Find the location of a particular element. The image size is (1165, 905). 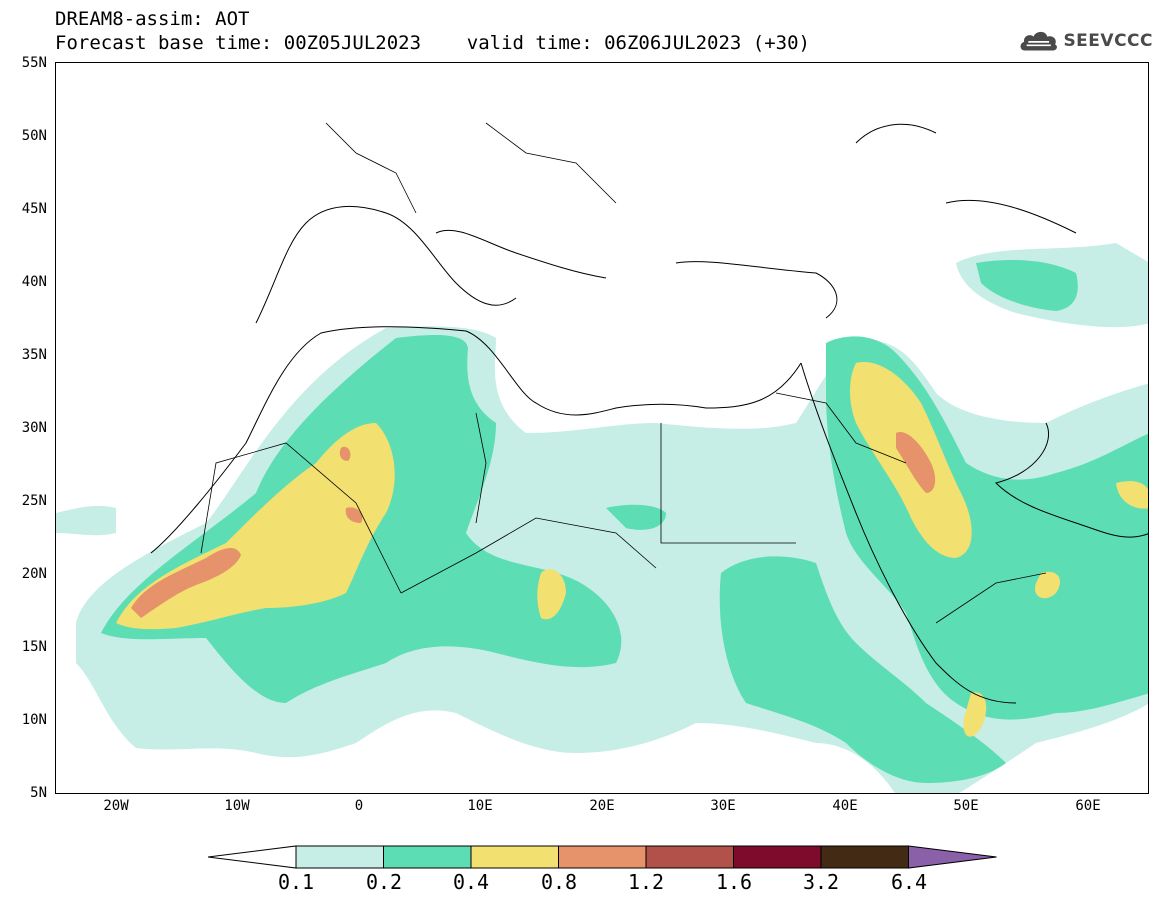

colorbar-label: 0.8 is located at coordinates (559, 882).